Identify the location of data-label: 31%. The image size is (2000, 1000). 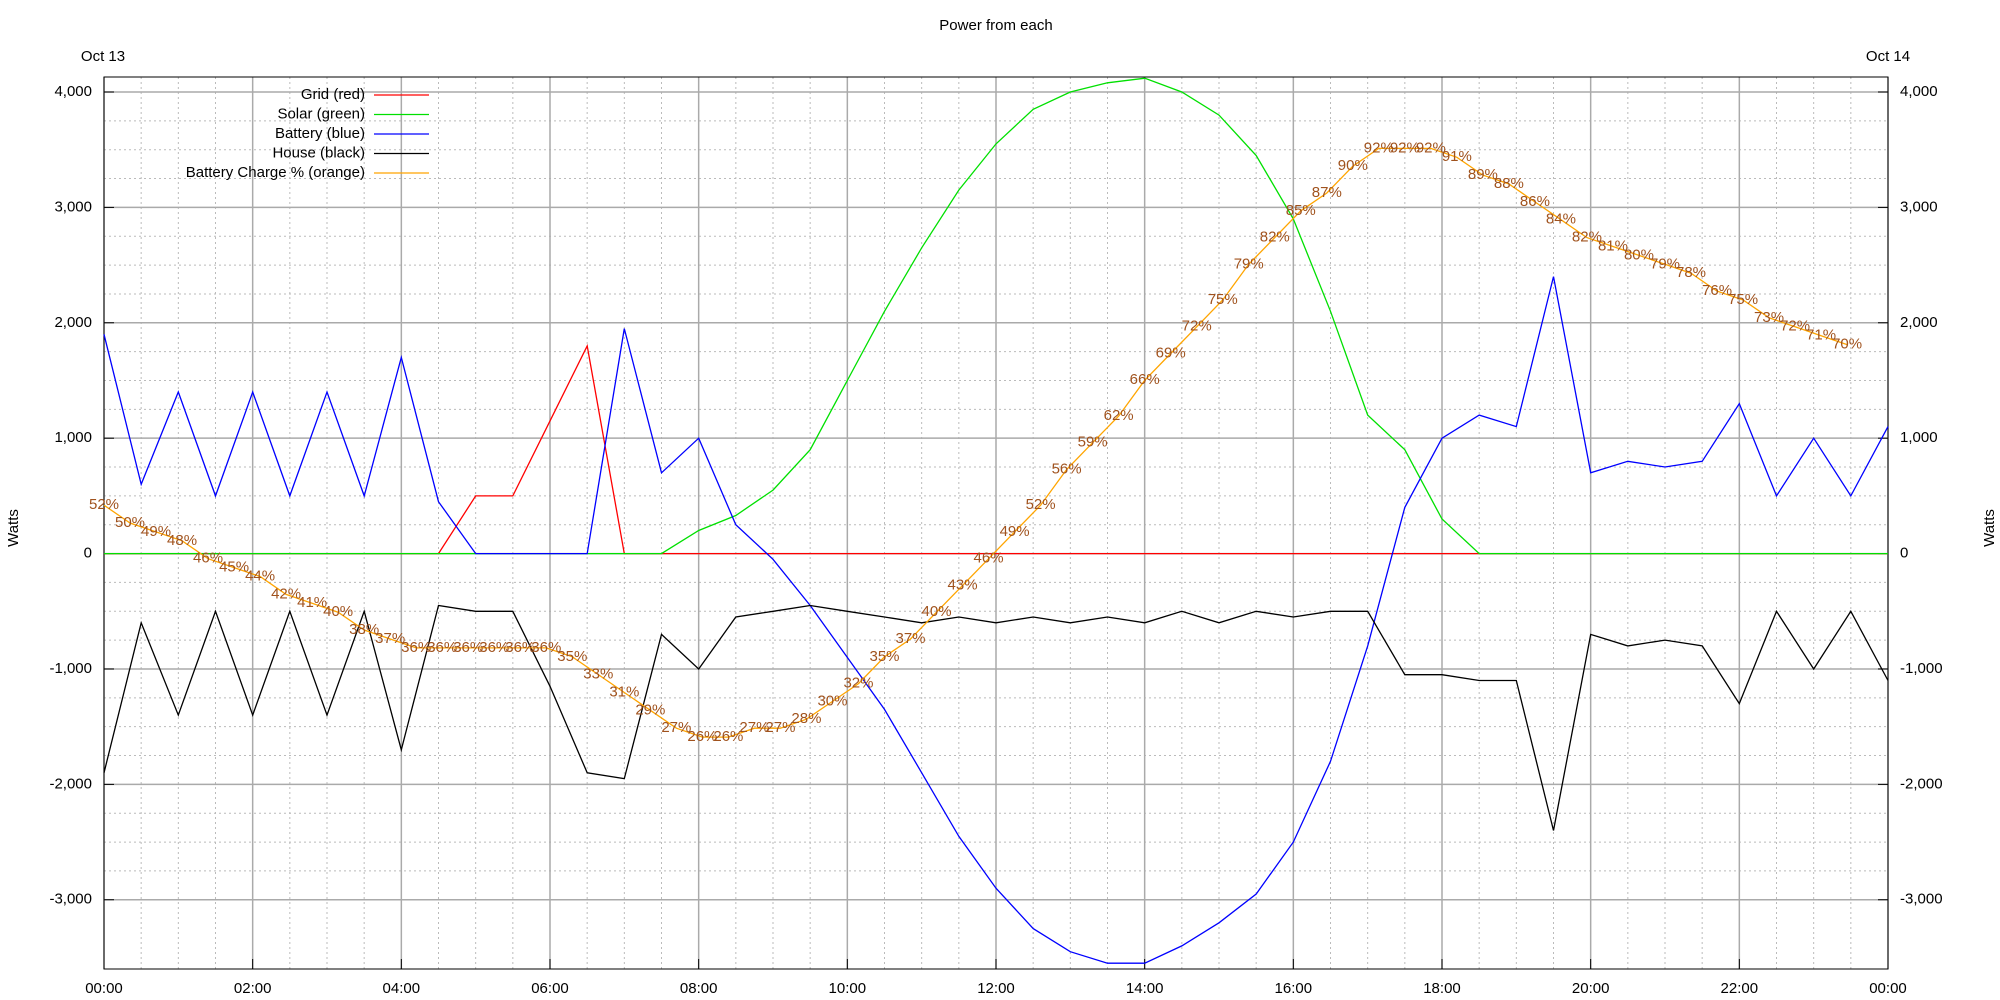
(624, 691).